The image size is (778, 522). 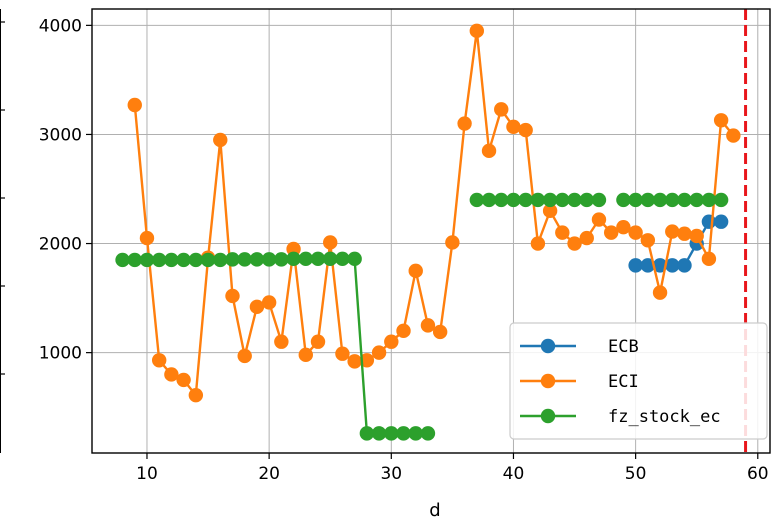 I want to click on legend-label-2: fz_stock_ec, so click(x=664, y=417).